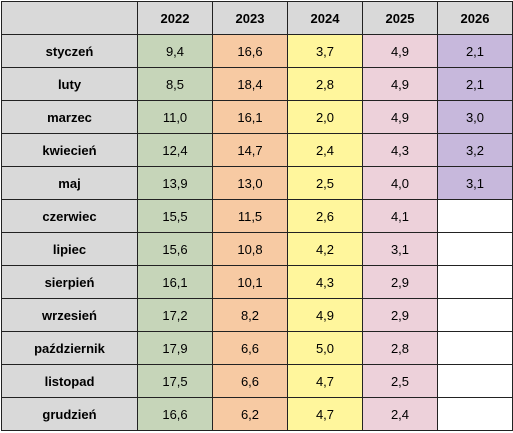 This screenshot has height=433, width=513. I want to click on year-header: 2025, so click(400, 18).